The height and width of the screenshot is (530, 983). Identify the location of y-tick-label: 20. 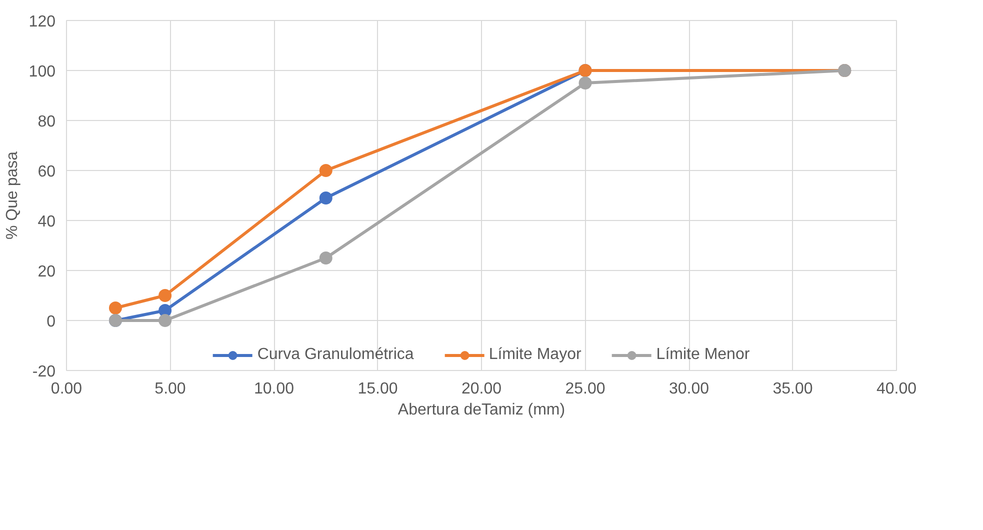
(47, 272).